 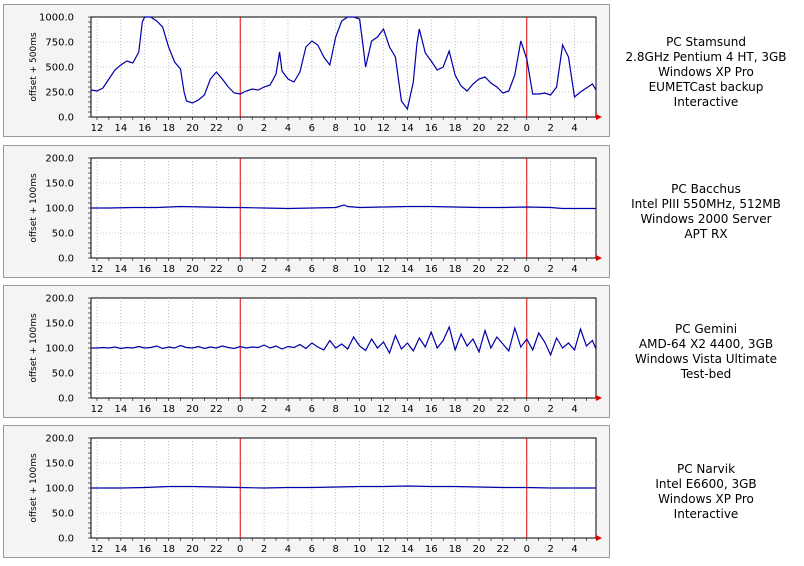 I want to click on caption-line: AMD-64 X2 4400, 3GB, so click(x=706, y=344).